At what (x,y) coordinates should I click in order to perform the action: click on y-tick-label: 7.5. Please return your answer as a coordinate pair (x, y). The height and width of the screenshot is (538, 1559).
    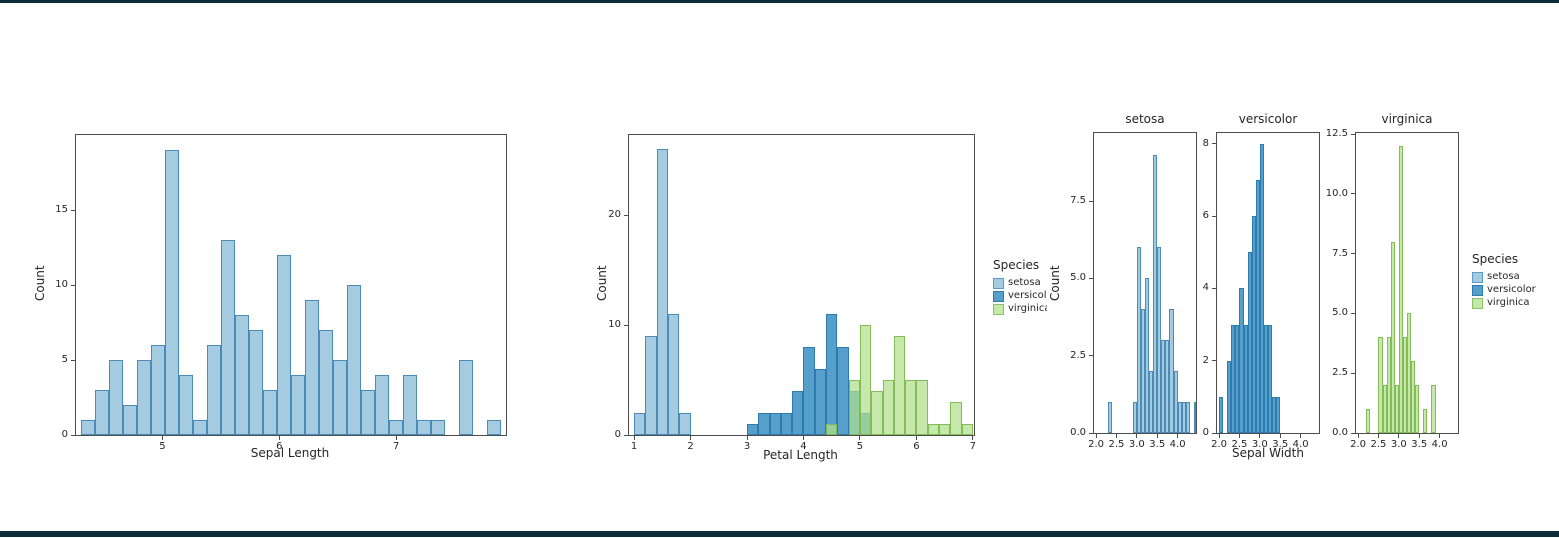
    Looking at the image, I should click on (1340, 253).